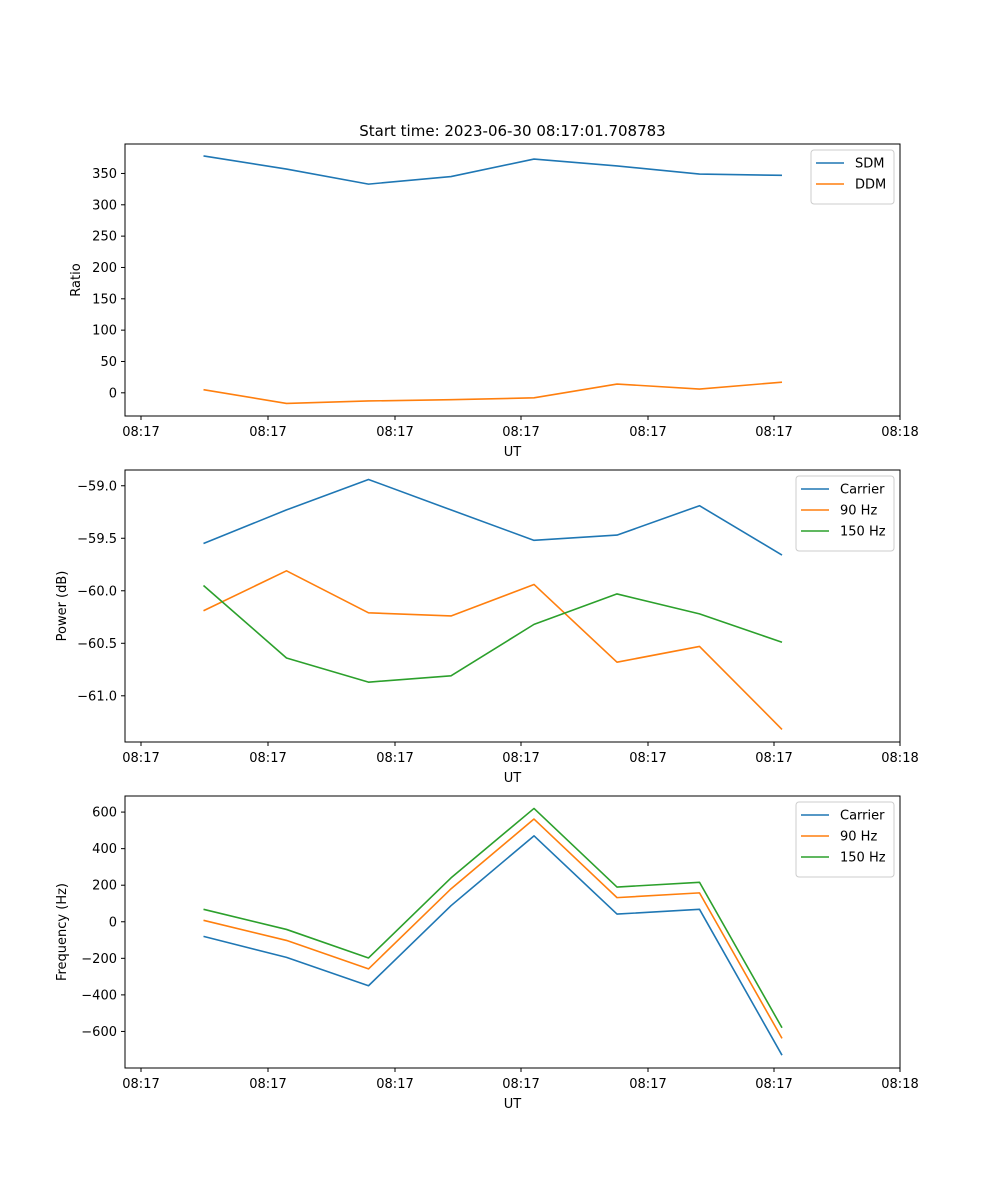 The height and width of the screenshot is (1200, 1000). Describe the element at coordinates (99, 995) in the screenshot. I see `y-tick-label: −400` at that location.